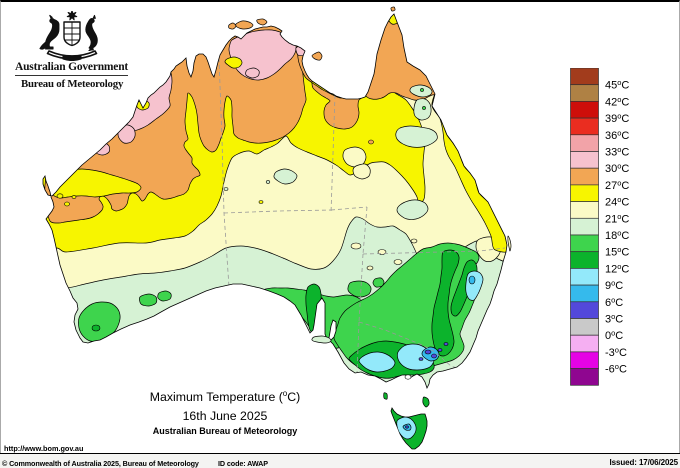  What do you see at coordinates (617, 135) in the screenshot?
I see `svg-text: 36oC` at bounding box center [617, 135].